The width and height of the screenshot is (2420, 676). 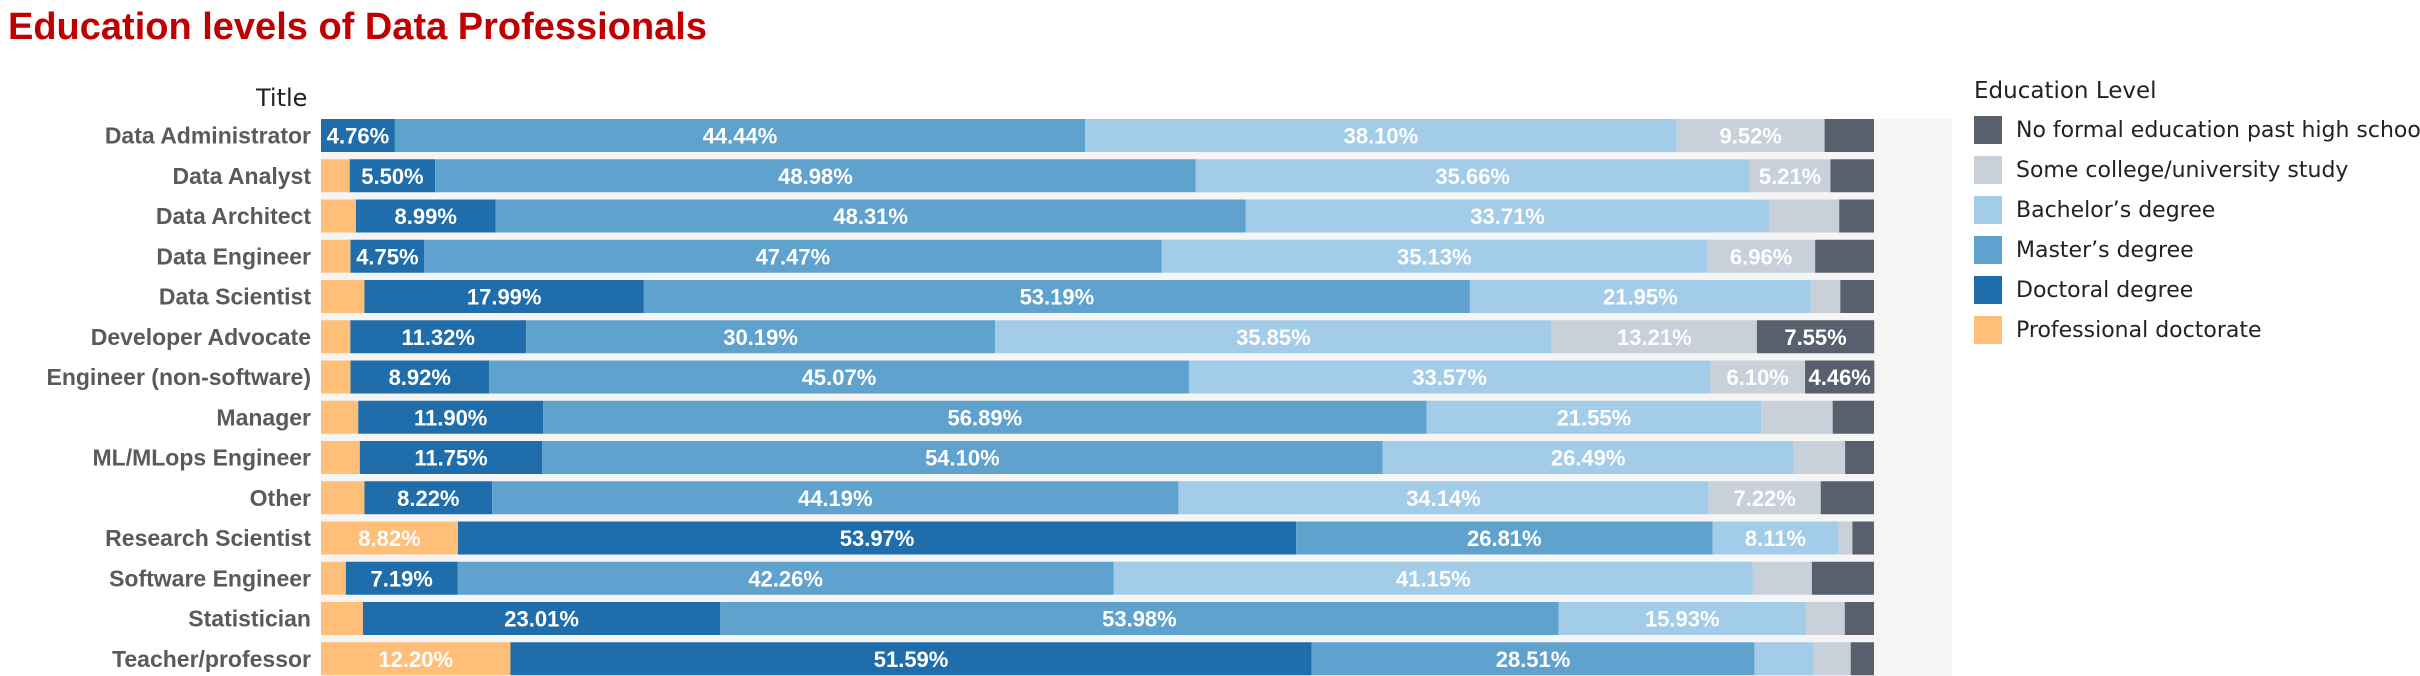 I want to click on legend-item: Master’s degree, so click(x=2197, y=250).